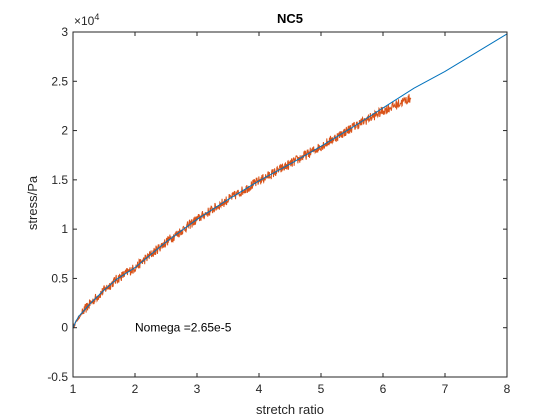  I want to click on y-exponent-base: ×10, so click(84, 21).